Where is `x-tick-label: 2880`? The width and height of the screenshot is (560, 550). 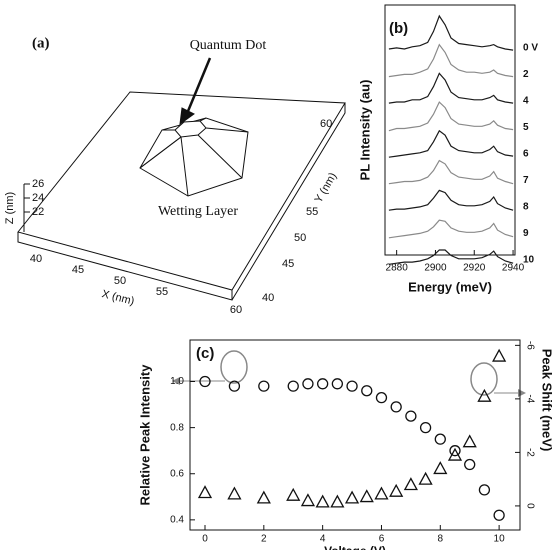 x-tick-label: 2880 is located at coordinates (397, 268).